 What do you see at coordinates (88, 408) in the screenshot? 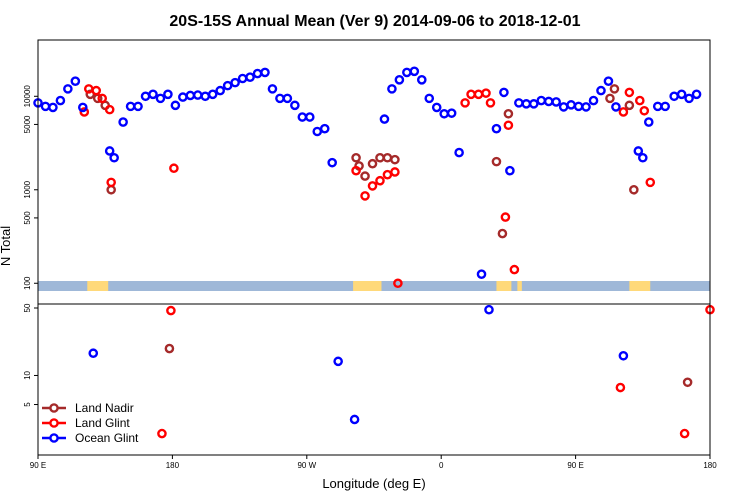
I see `legend-item-land-nadir: Land Nadir` at bounding box center [88, 408].